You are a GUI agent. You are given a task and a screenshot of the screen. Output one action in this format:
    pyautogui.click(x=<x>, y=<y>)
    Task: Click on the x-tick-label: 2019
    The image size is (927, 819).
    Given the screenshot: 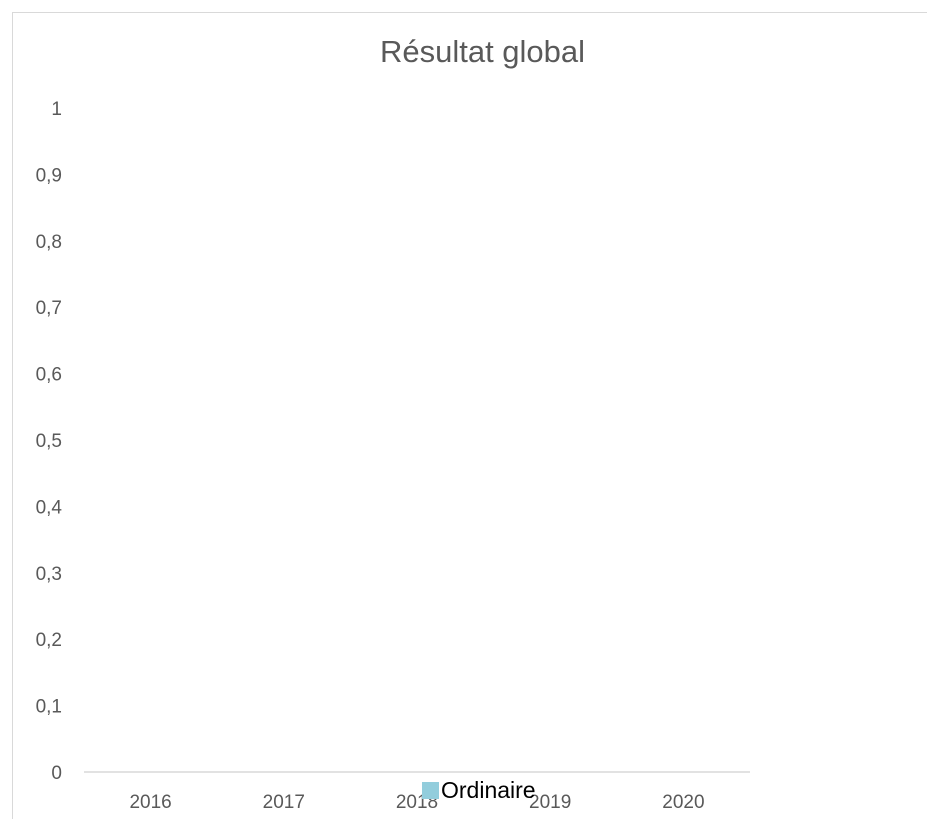 What is the action you would take?
    pyautogui.click(x=550, y=802)
    